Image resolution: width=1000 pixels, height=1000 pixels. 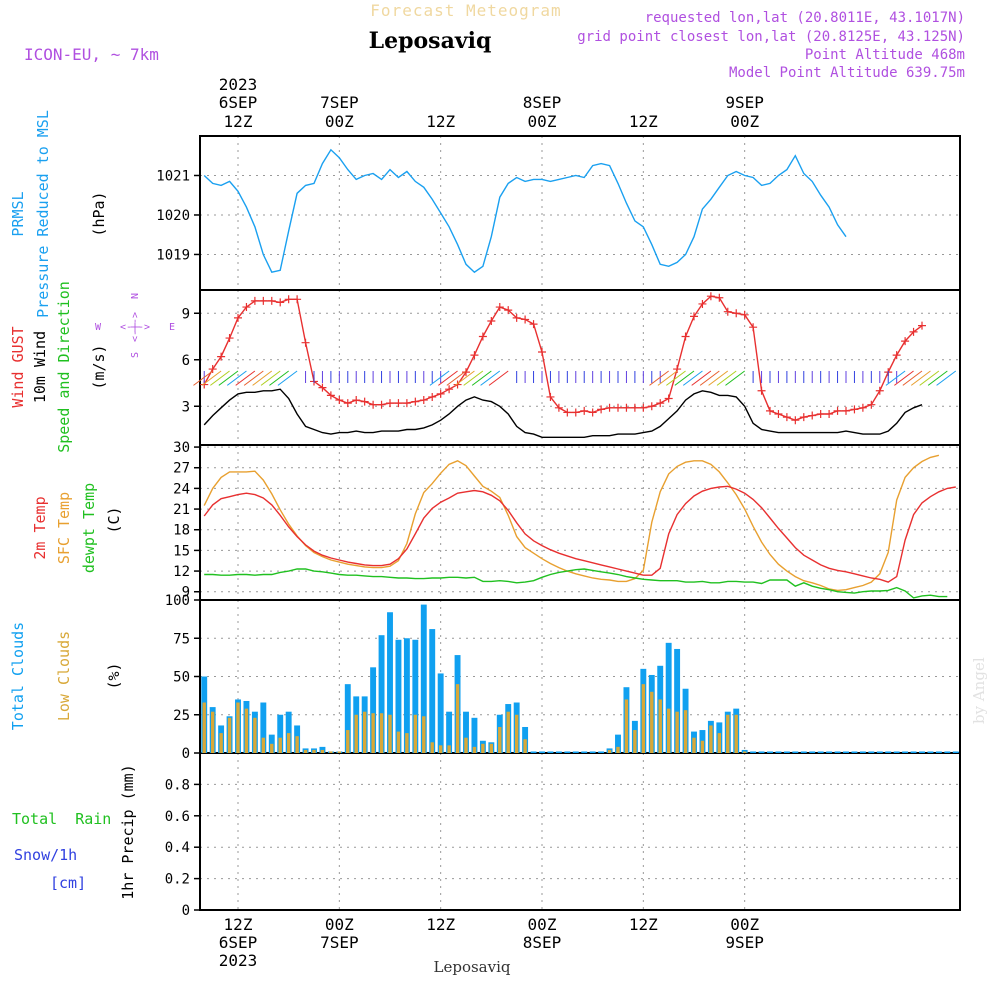 I want to click on precip-label-cm: [cm], so click(x=68, y=883).